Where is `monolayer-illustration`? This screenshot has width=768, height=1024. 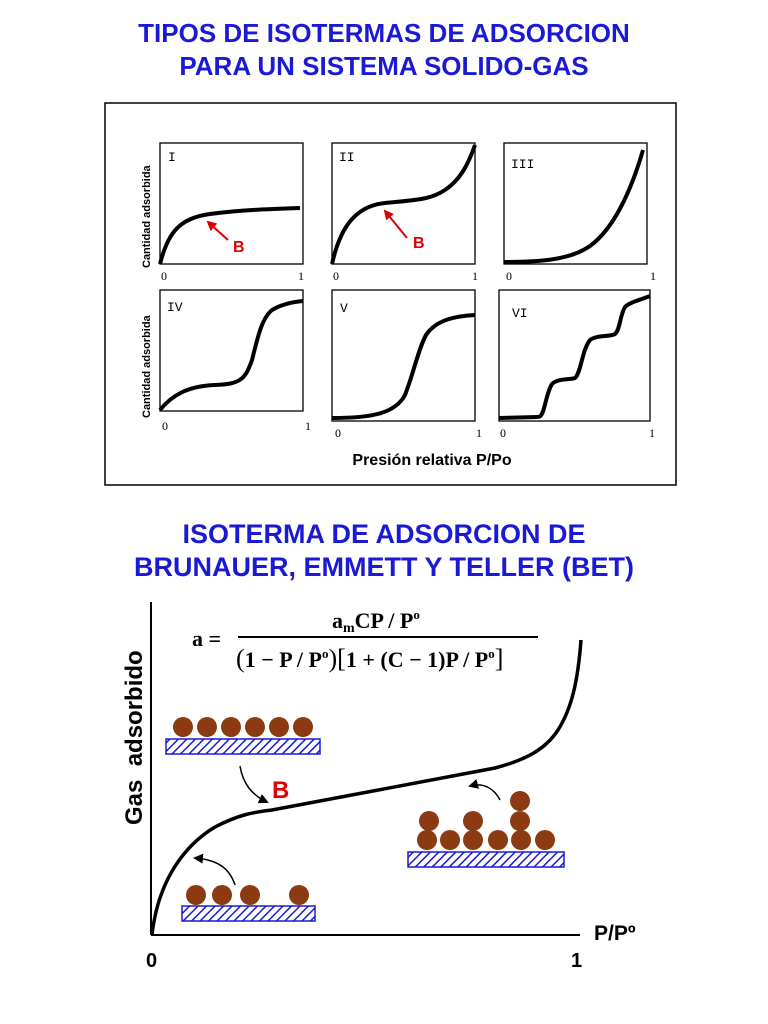
monolayer-illustration is located at coordinates (243, 736).